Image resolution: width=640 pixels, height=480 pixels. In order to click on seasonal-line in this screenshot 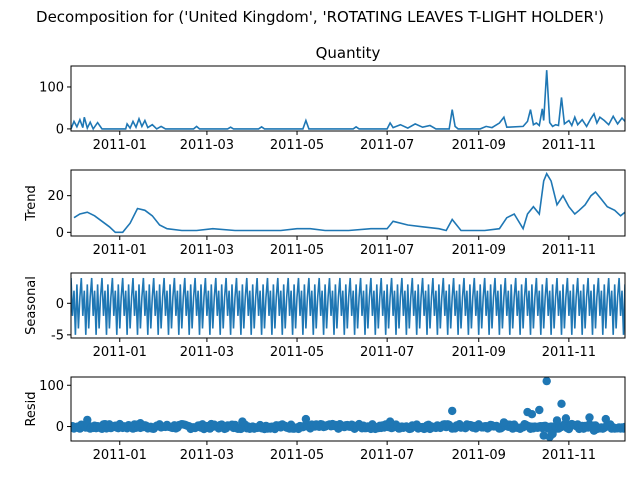, I will do `click(348, 306)`.